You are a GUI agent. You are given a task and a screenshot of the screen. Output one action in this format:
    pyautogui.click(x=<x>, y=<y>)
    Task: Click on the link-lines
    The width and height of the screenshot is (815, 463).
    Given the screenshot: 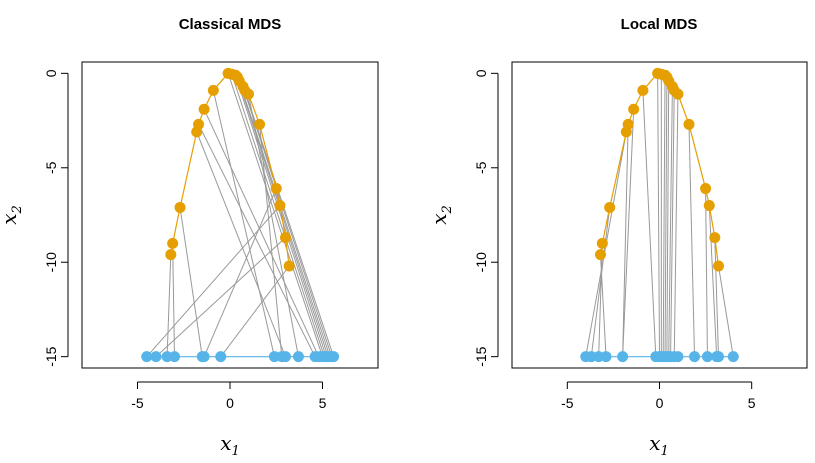 What is the action you would take?
    pyautogui.click(x=240, y=215)
    